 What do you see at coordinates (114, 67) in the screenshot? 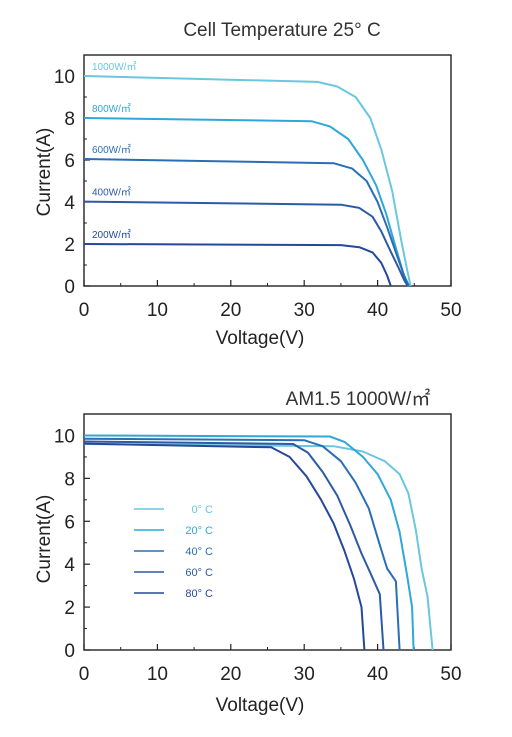
I see `series-label-0: 1000W/㎡` at bounding box center [114, 67].